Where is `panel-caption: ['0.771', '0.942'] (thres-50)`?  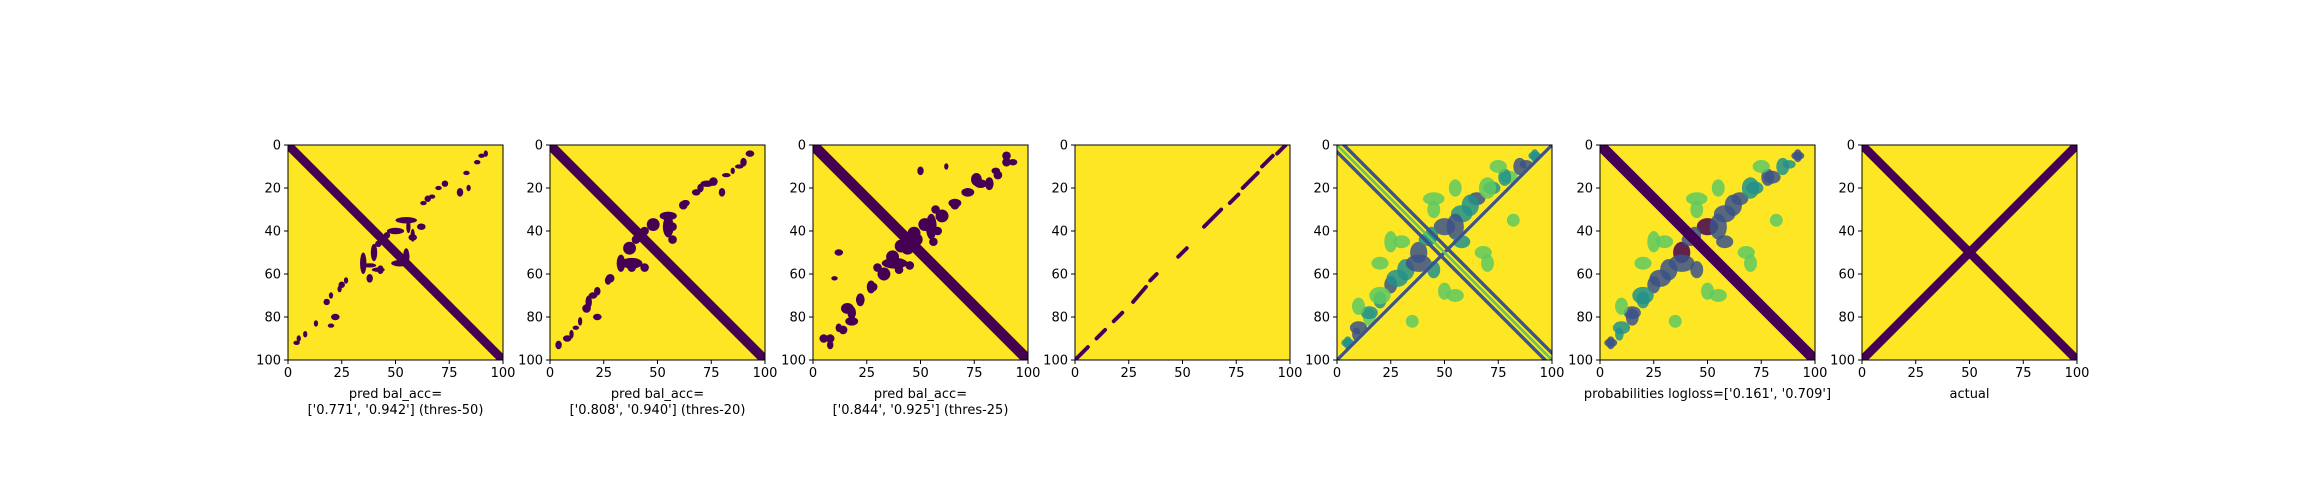 panel-caption: ['0.771', '0.942'] (thres-50) is located at coordinates (396, 410).